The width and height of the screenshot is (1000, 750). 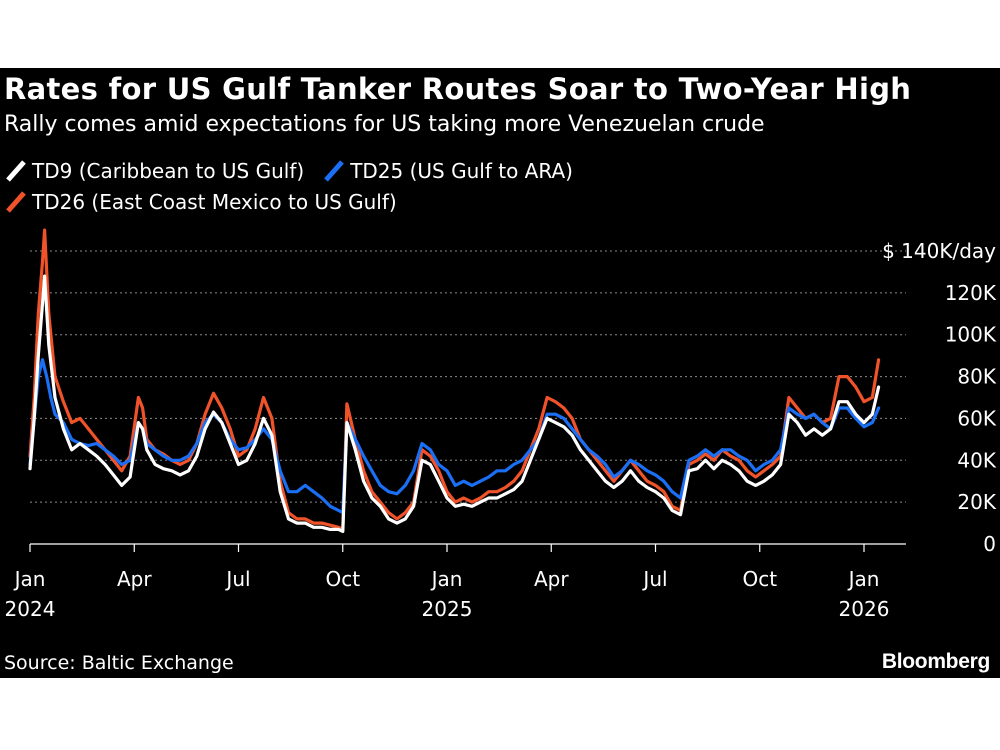 I want to click on legend-swatch-td9-line, so click(x=16, y=171).